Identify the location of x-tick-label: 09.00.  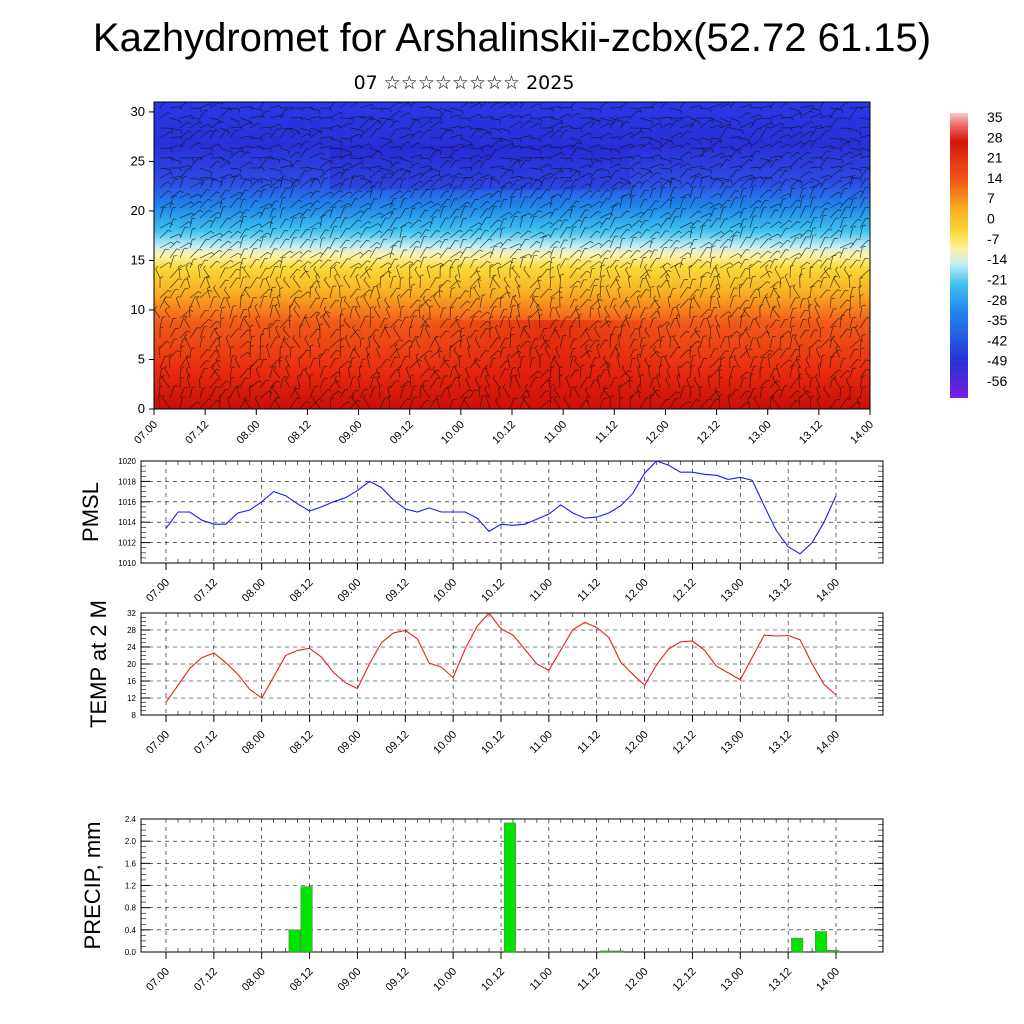
(350, 591).